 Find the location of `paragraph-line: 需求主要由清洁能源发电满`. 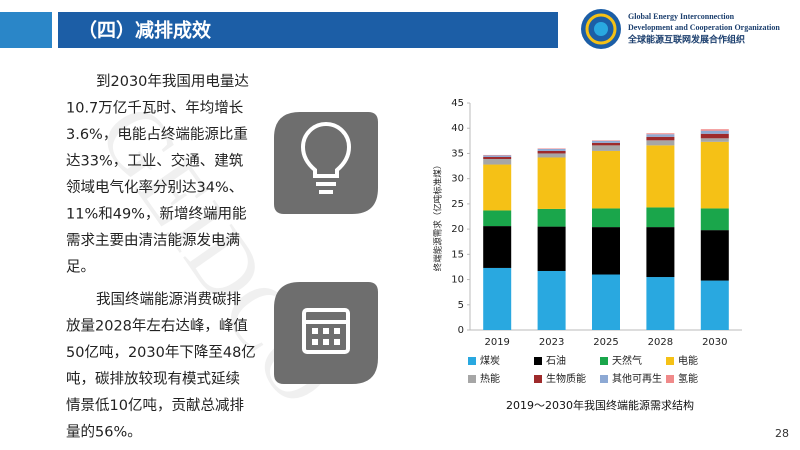

paragraph-line: 需求主要由清洁能源发电满 is located at coordinates (153, 240).